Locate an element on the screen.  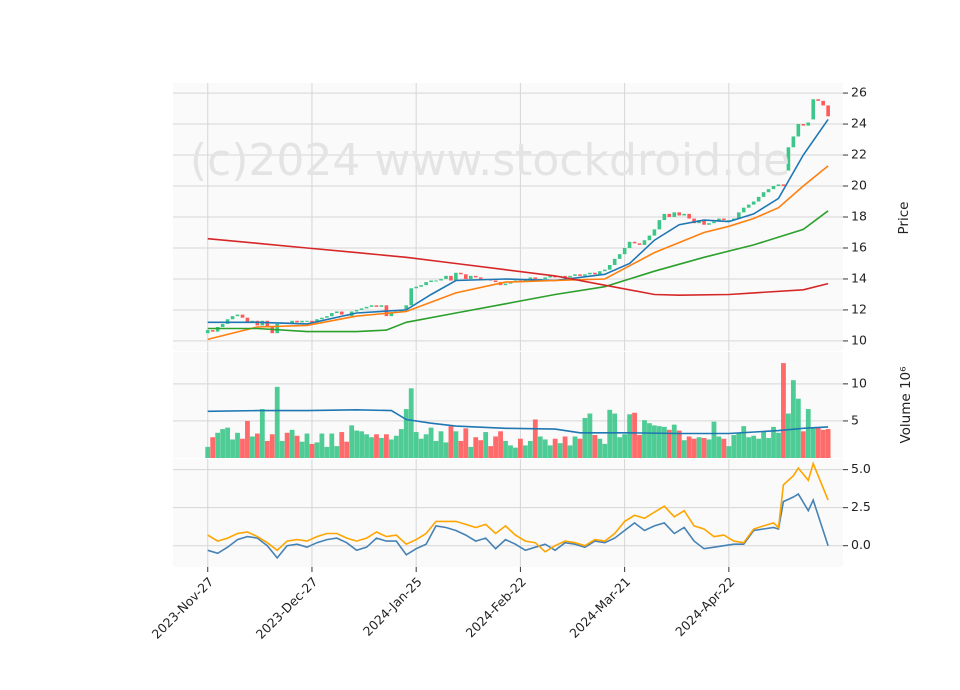
y-tick-label: 5.0 is located at coordinates (861, 468).